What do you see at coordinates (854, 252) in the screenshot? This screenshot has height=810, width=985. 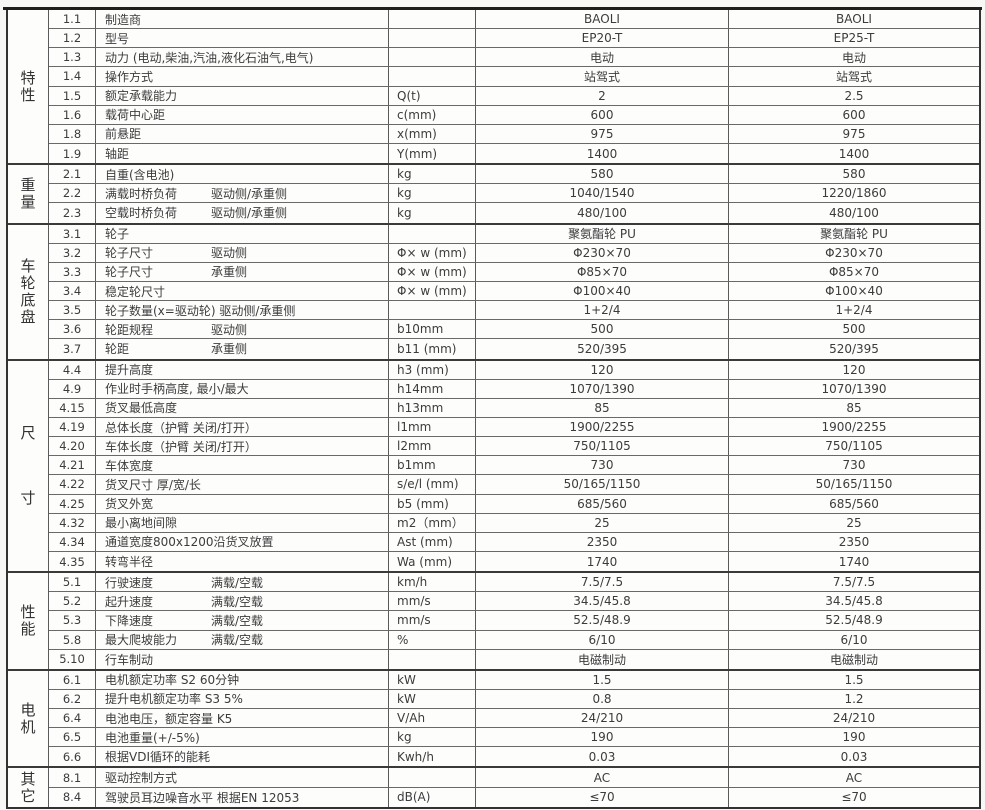 I see `cell-value-ep25t: Φ230×70` at bounding box center [854, 252].